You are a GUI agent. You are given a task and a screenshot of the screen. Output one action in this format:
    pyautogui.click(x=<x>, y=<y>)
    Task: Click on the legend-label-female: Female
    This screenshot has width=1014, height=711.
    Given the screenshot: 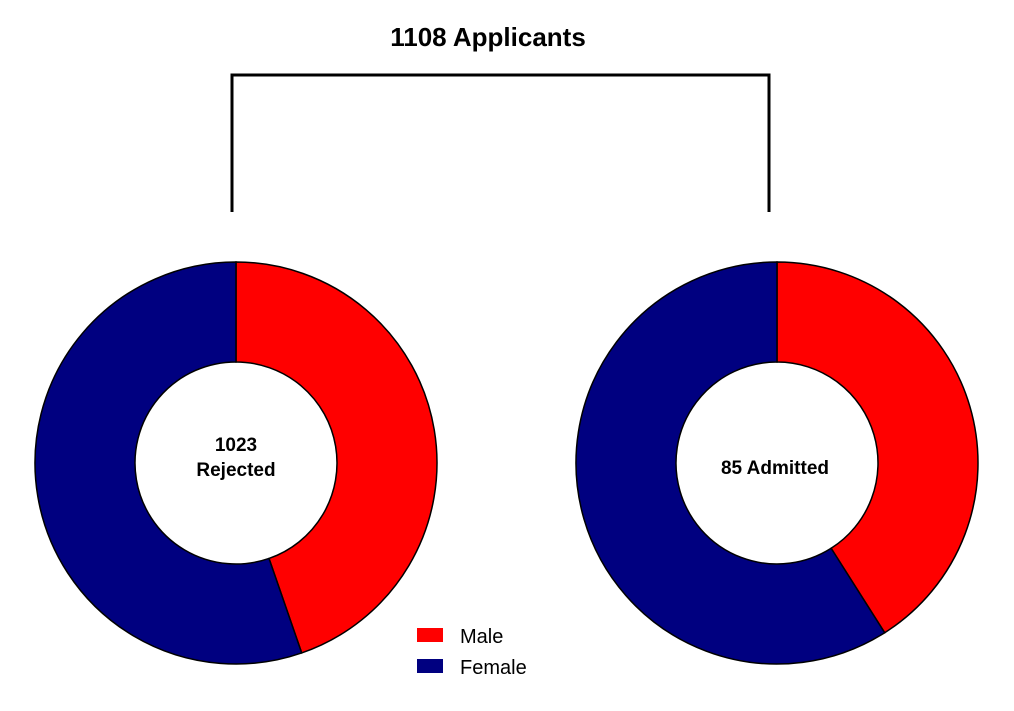 What is the action you would take?
    pyautogui.click(x=493, y=668)
    